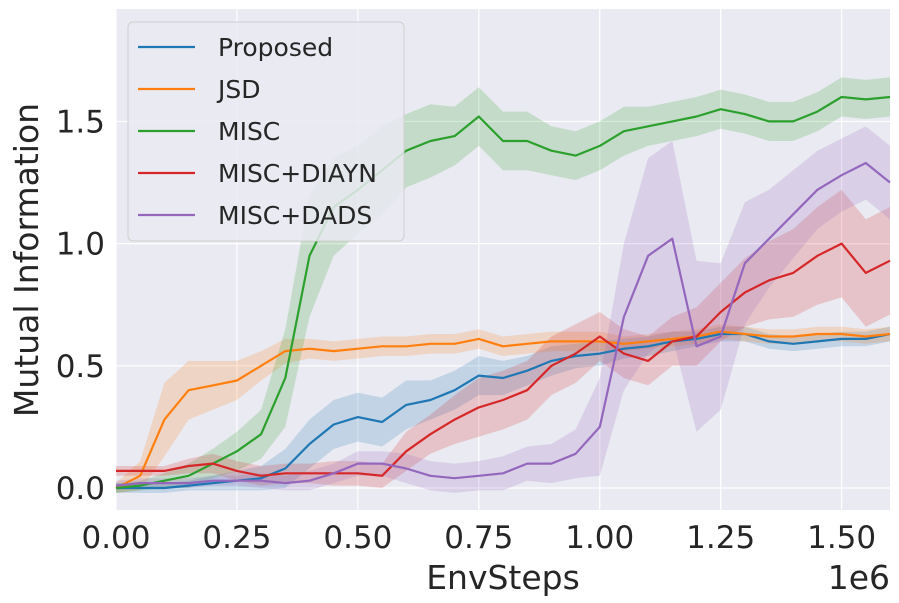 The width and height of the screenshot is (899, 603). What do you see at coordinates (599, 538) in the screenshot?
I see `x-tick-label: 1.00` at bounding box center [599, 538].